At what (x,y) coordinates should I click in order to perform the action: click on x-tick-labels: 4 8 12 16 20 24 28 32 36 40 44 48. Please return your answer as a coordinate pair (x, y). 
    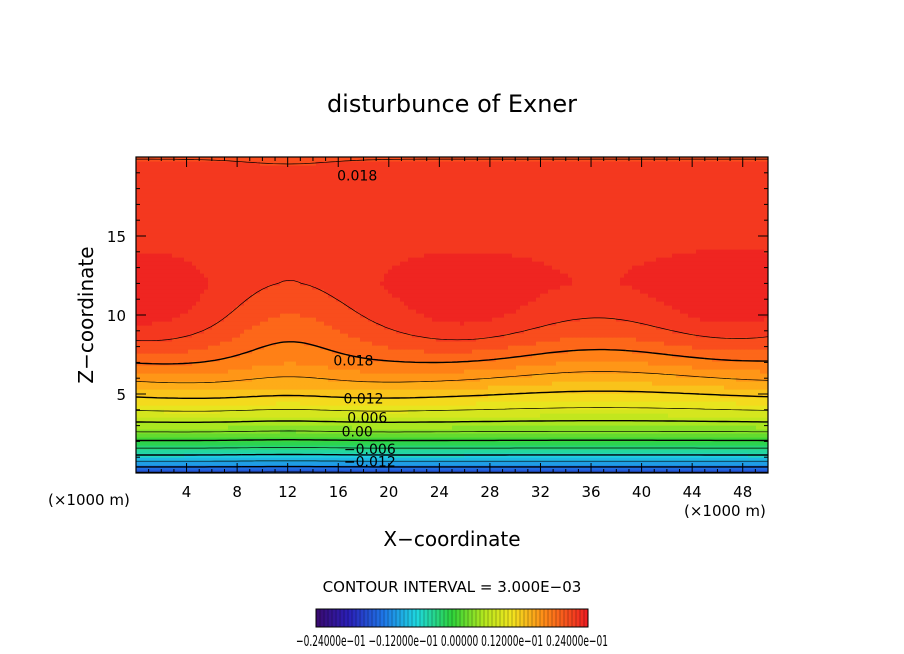
    Looking at the image, I should click on (467, 492).